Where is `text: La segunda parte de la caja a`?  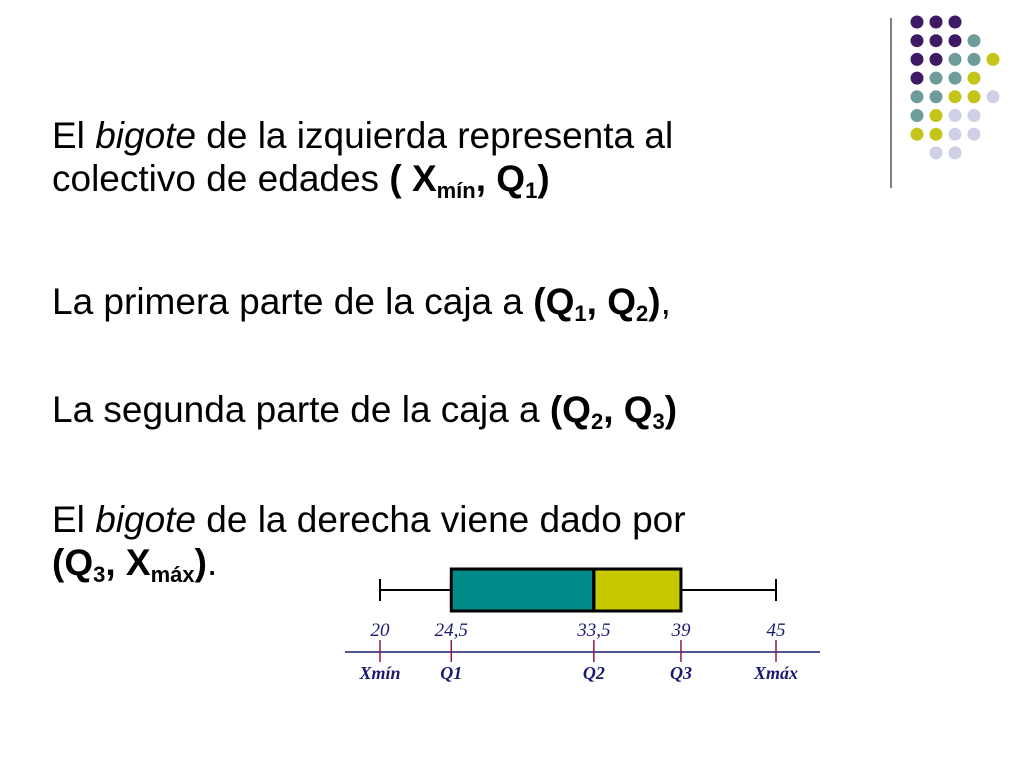 text: La segunda parte de la caja a is located at coordinates (301, 409).